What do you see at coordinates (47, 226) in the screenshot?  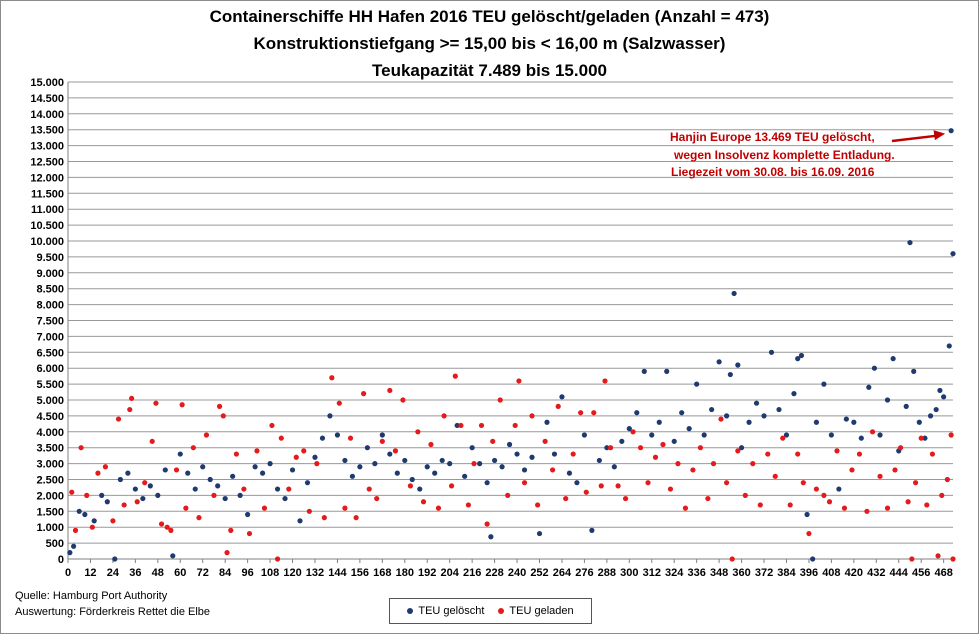 I see `y-tick-label: 10.500` at bounding box center [47, 226].